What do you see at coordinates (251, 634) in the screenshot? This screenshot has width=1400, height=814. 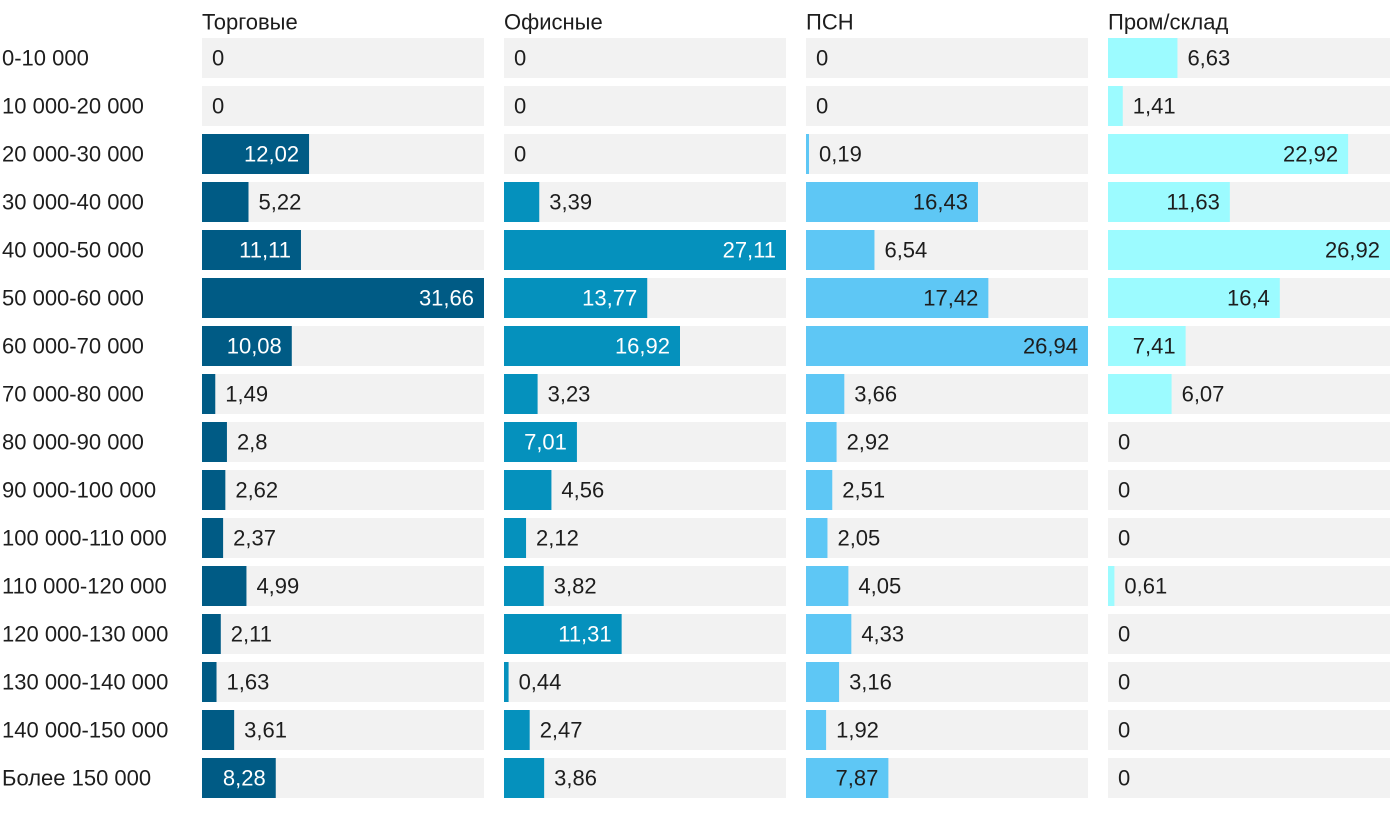 I see `data-label: 2,11` at bounding box center [251, 634].